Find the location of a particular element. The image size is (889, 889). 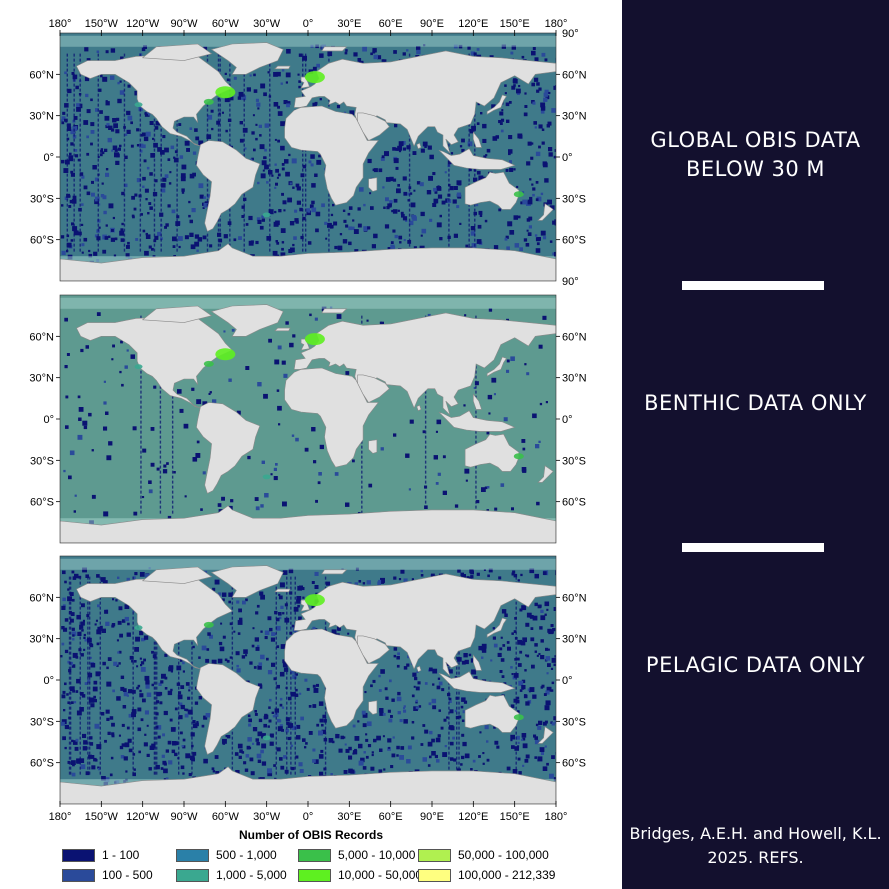

lon-tick-bottom: 30°W is located at coordinates (267, 816).